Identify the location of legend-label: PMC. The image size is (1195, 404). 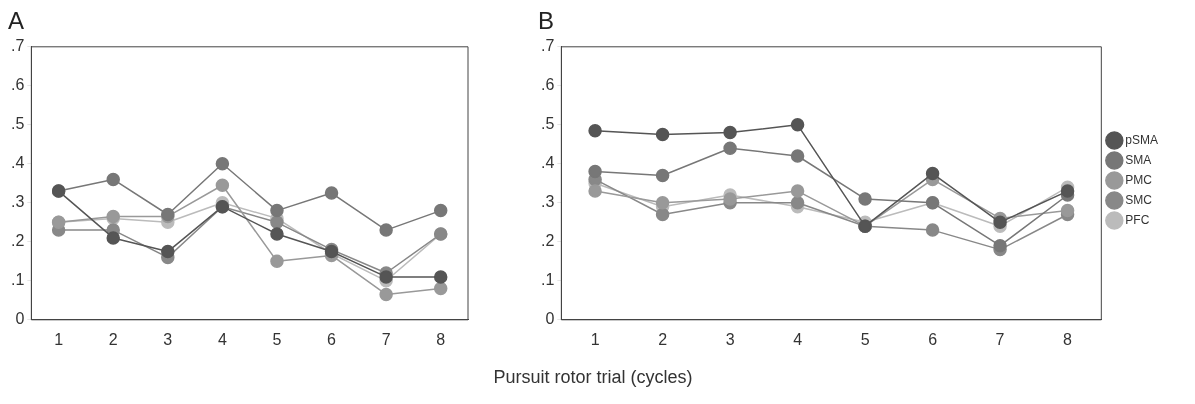
(1139, 179).